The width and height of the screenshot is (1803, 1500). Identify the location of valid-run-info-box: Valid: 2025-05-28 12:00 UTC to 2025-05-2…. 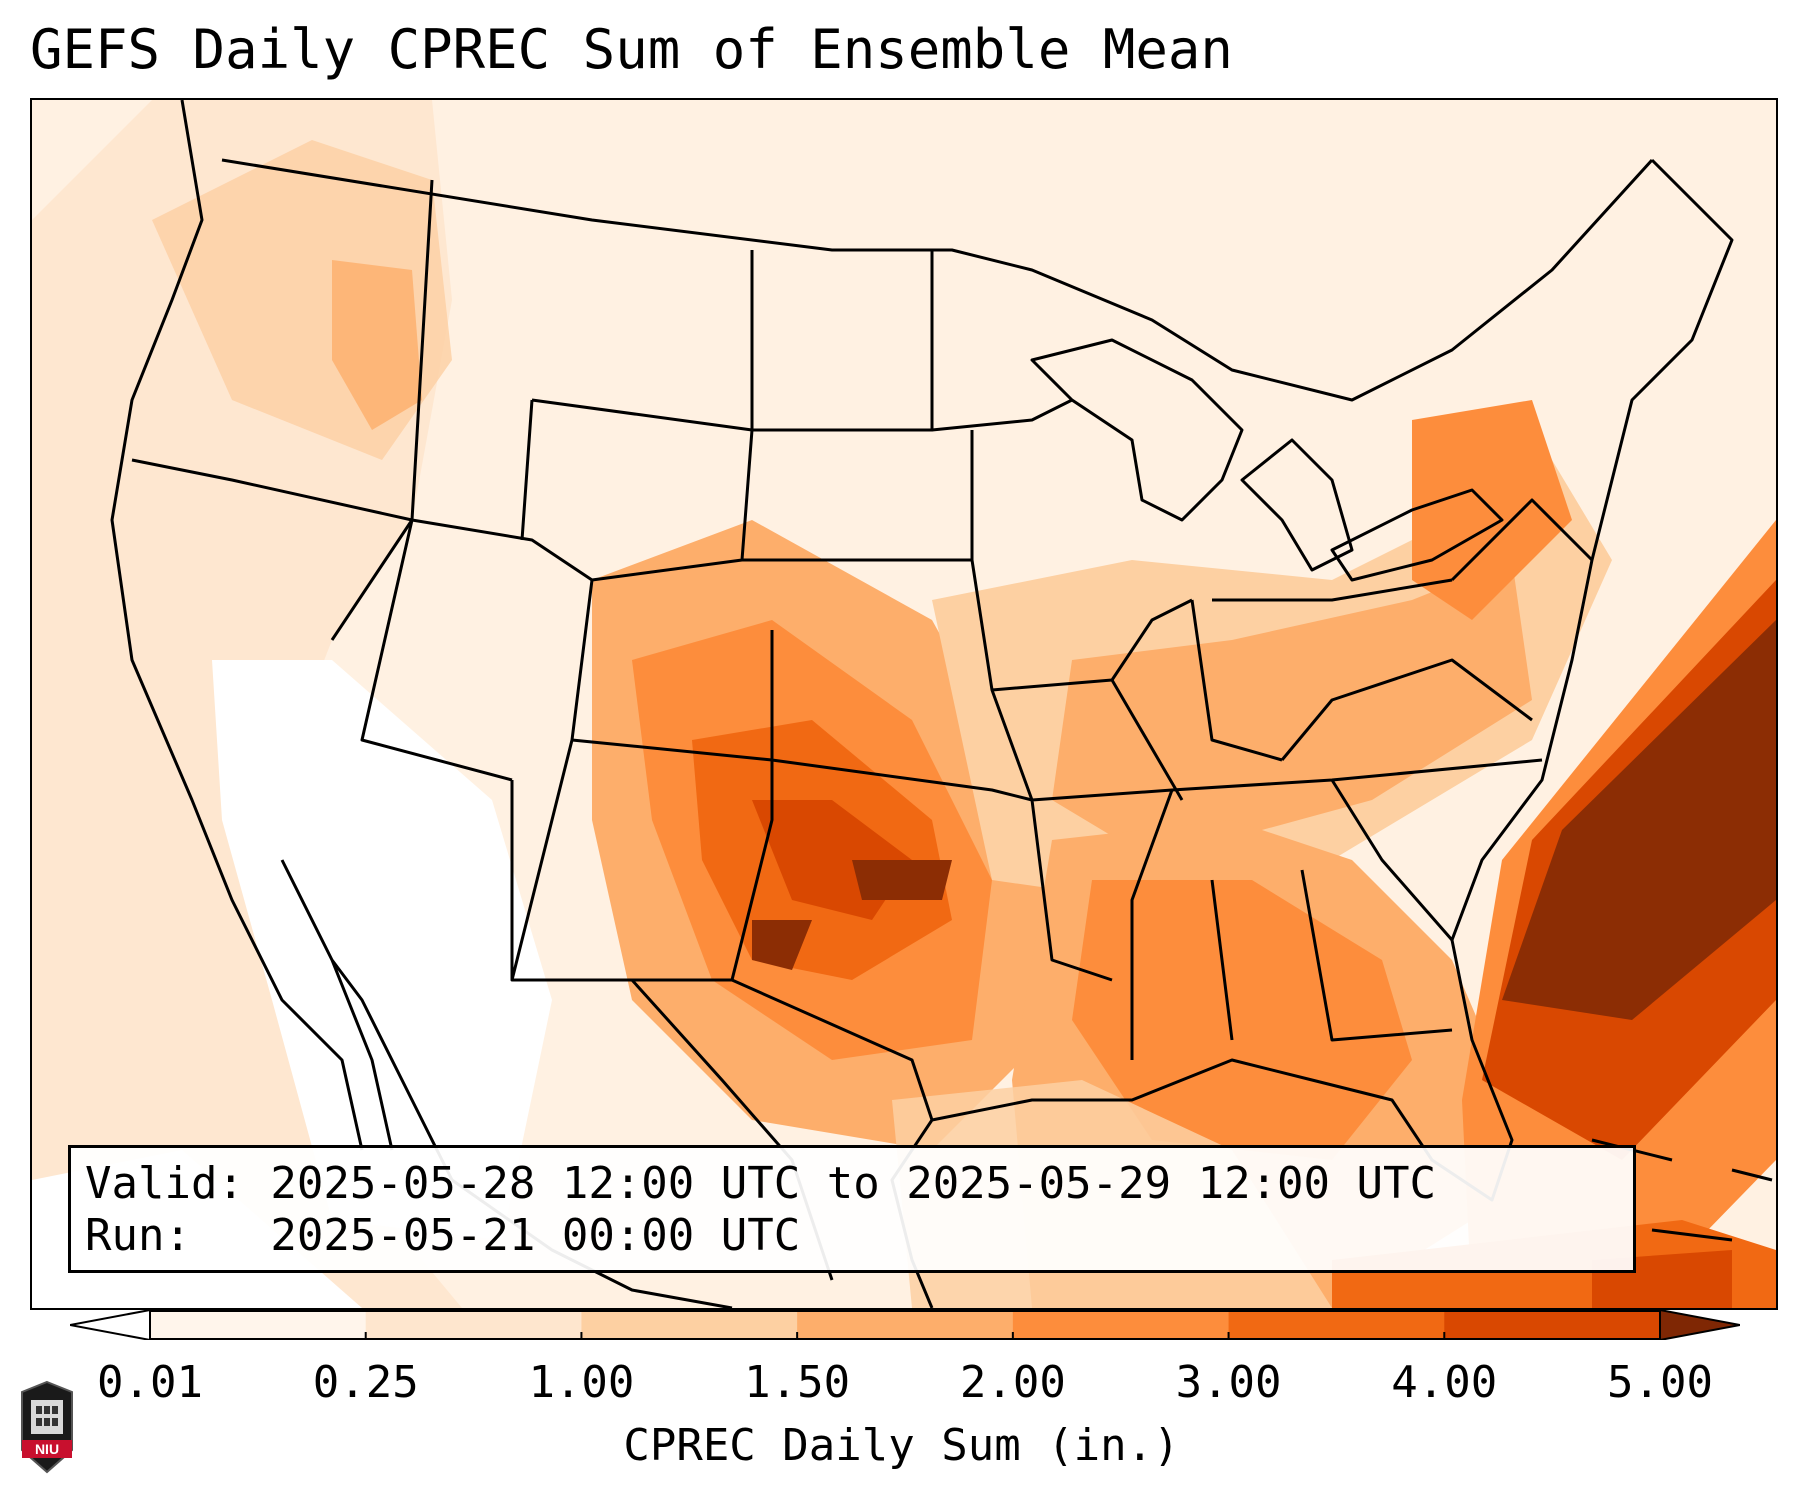
(852, 1209).